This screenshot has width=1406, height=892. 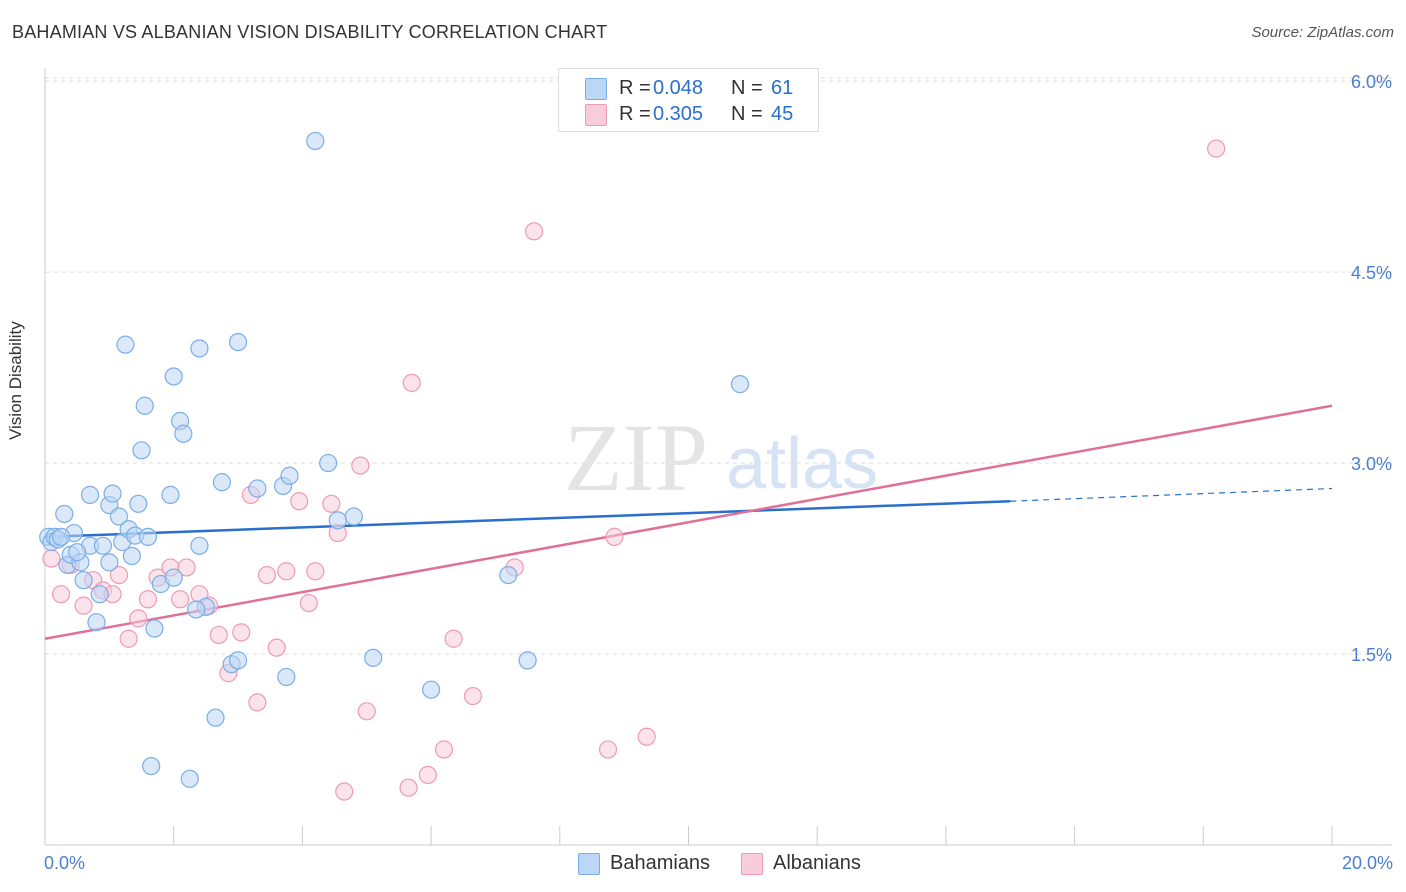 What do you see at coordinates (782, 88) in the screenshot?
I see `legend-n-value: 61` at bounding box center [782, 88].